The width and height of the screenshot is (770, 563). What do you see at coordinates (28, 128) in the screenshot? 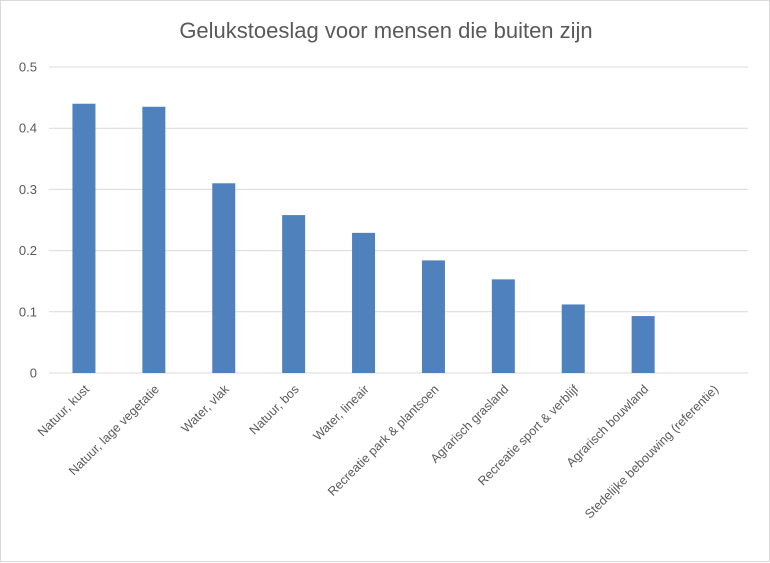
I see `y-tick-label: 0.4` at bounding box center [28, 128].